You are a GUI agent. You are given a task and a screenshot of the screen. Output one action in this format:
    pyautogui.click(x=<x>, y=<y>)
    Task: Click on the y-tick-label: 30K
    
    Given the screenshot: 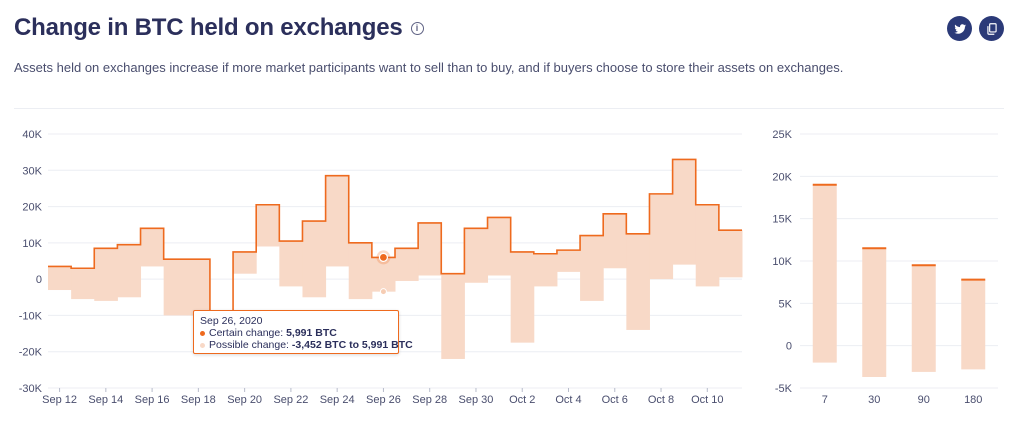 What is the action you would take?
    pyautogui.click(x=32, y=171)
    